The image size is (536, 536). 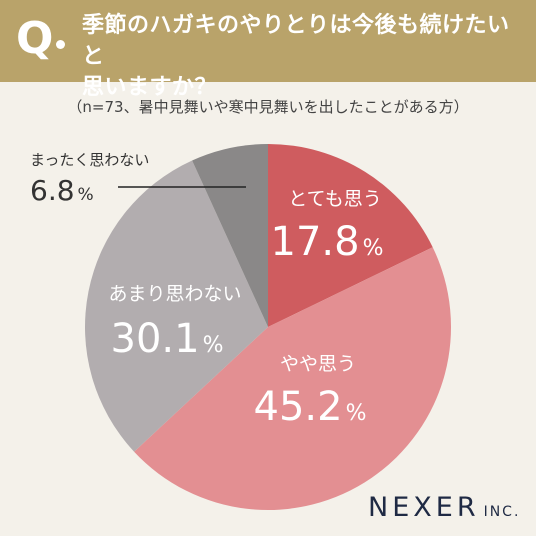 What do you see at coordinates (334, 199) in the screenshot?
I see `slice-label-strongly-agree: とても思う` at bounding box center [334, 199].